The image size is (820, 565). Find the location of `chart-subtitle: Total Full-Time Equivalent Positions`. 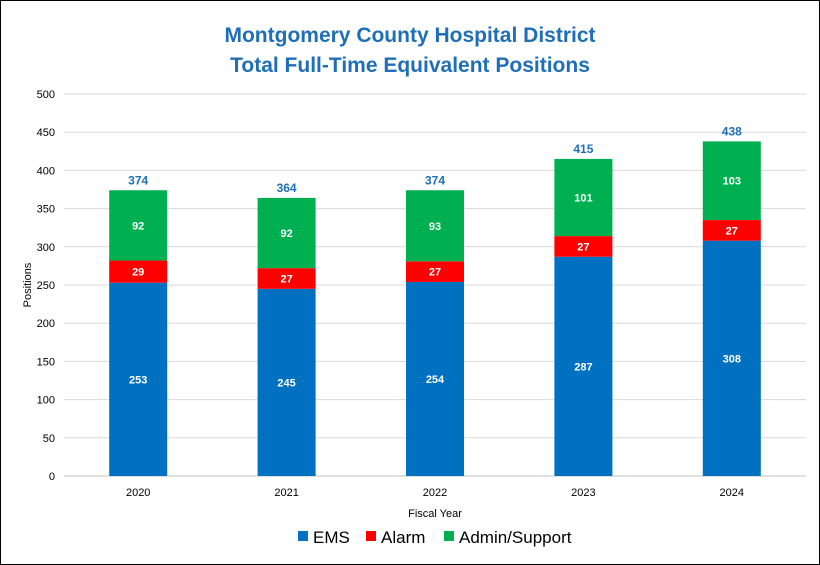

chart-subtitle: Total Full-Time Equivalent Positions is located at coordinates (410, 65).